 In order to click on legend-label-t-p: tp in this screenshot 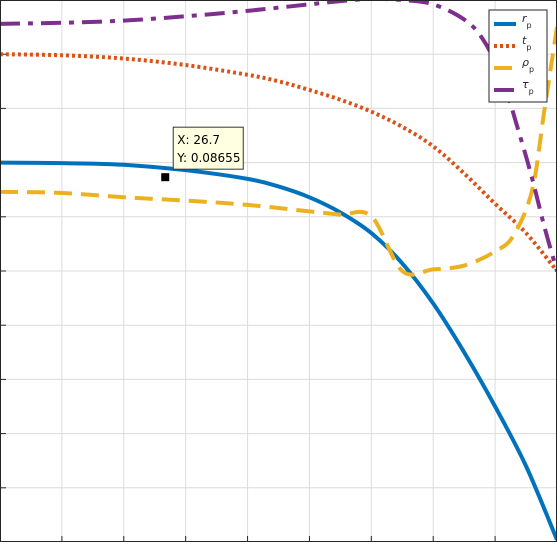, I will do `click(526, 43)`.